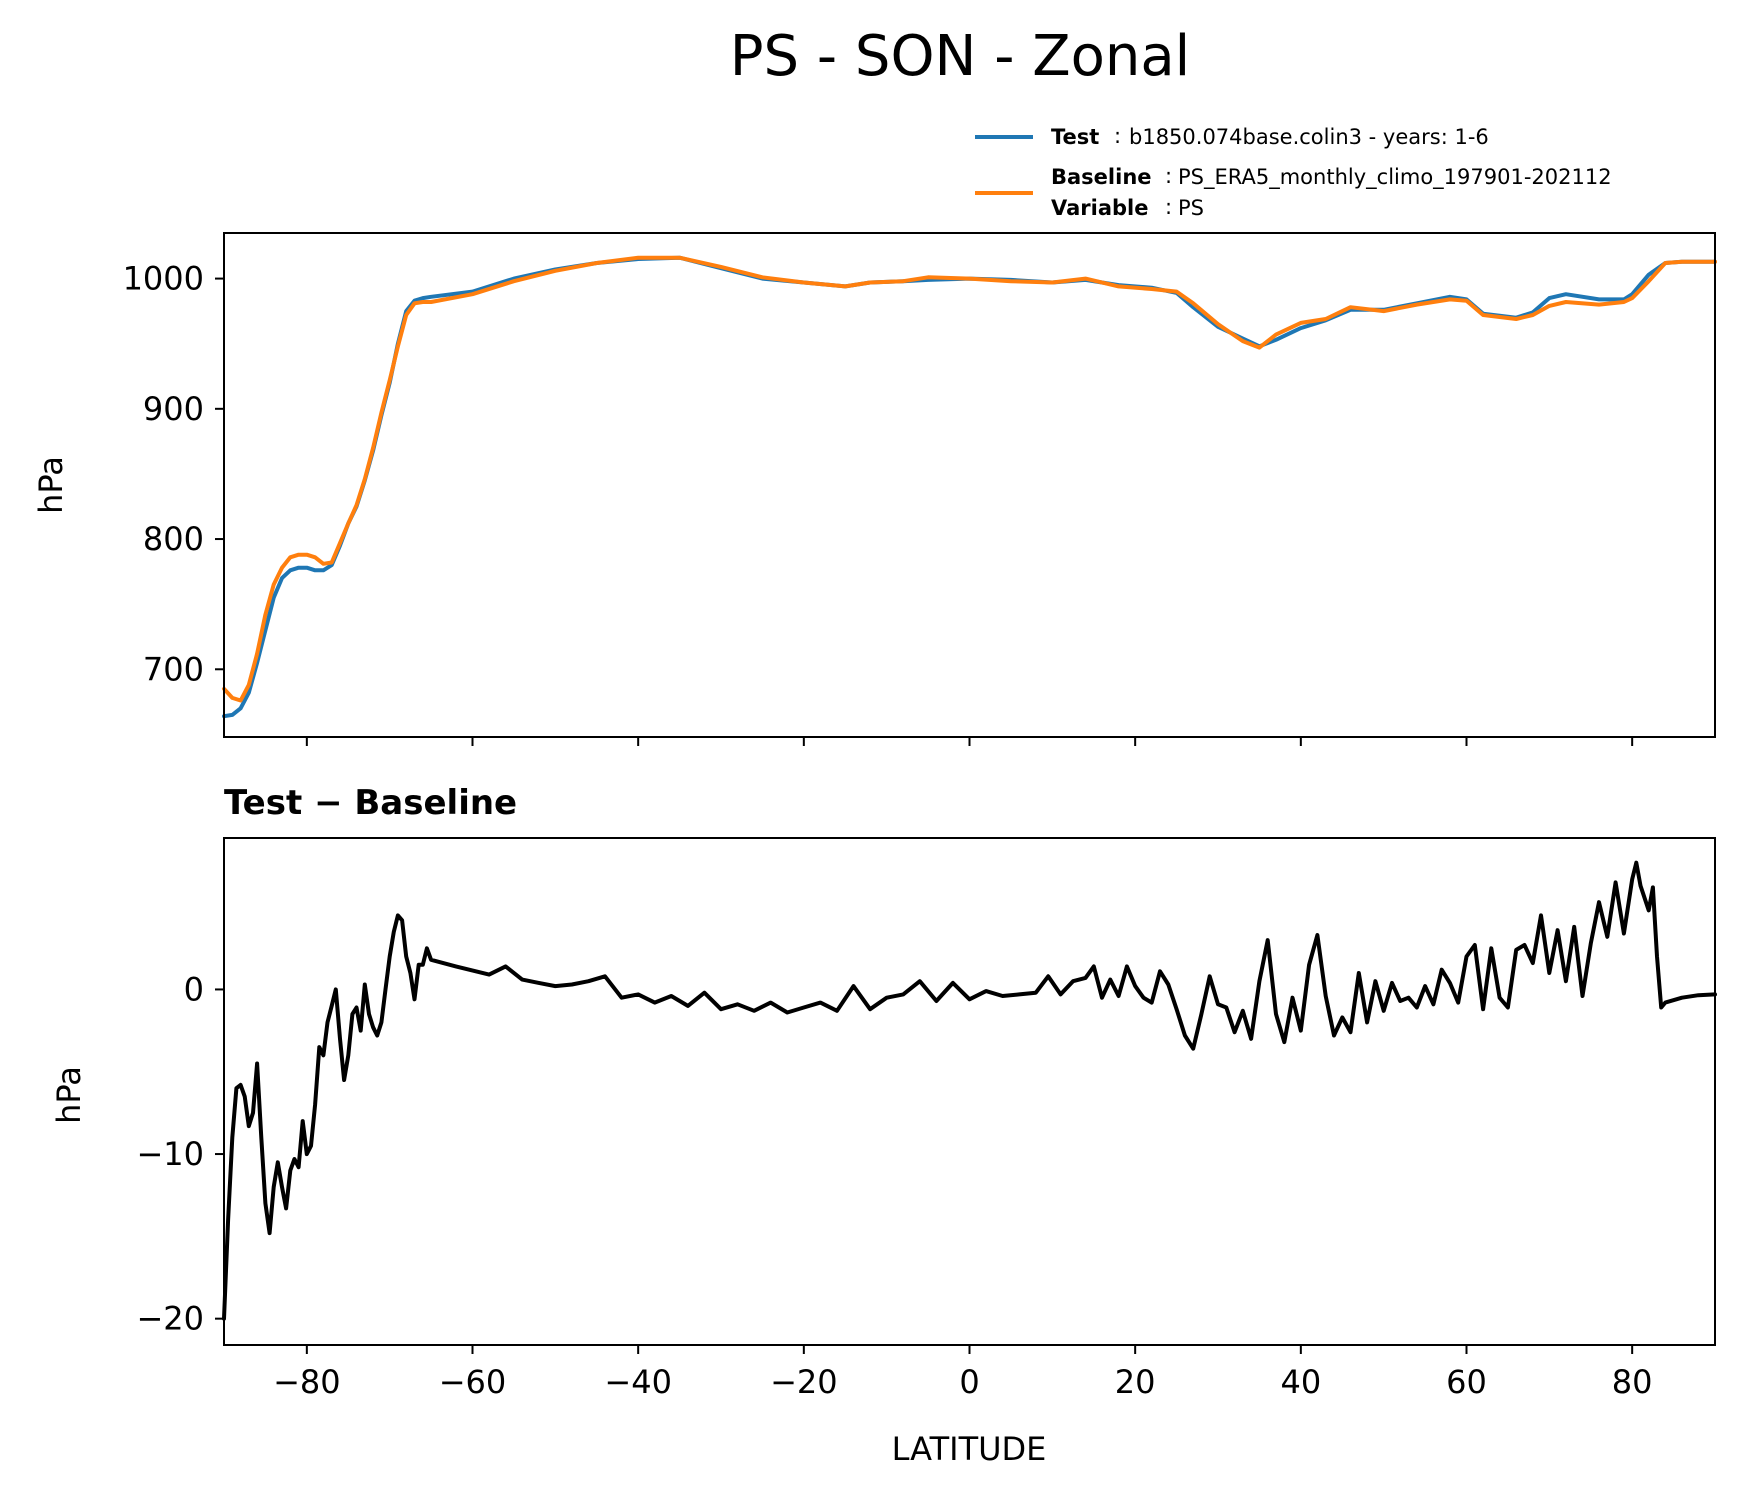 The width and height of the screenshot is (1739, 1501). What do you see at coordinates (969, 1449) in the screenshot?
I see `x-axis-label: LATITUDE` at bounding box center [969, 1449].